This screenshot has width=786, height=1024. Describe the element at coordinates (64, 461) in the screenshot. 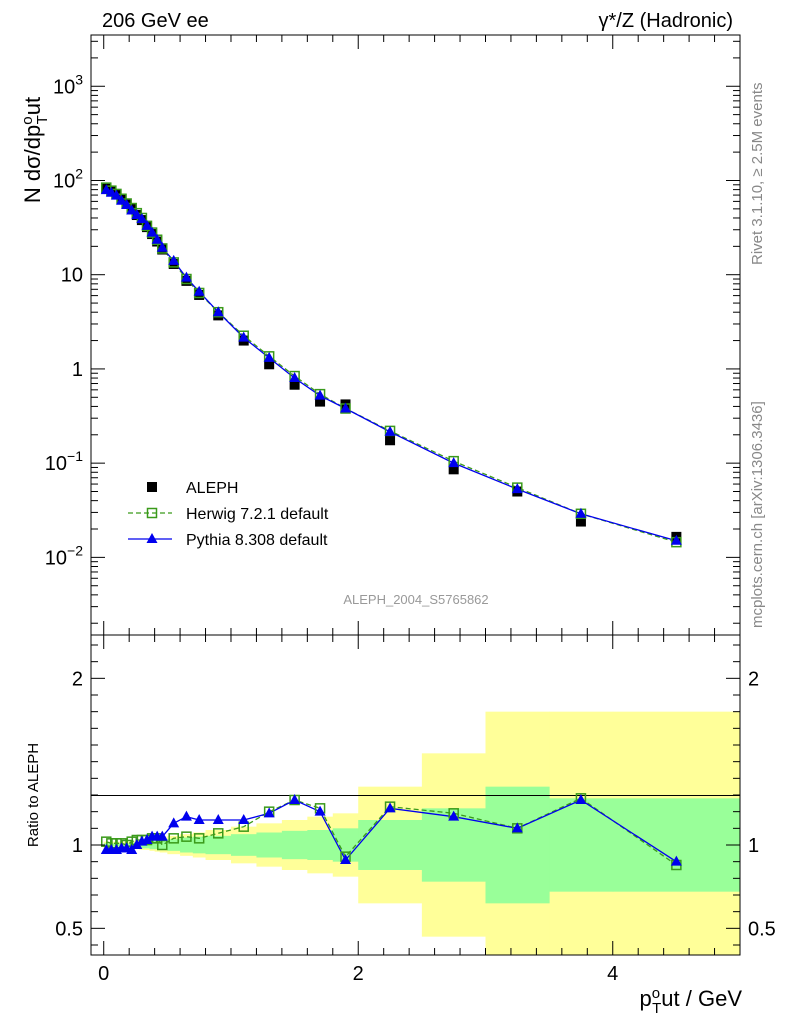

I see `main-y-tick-label: 10⁻¹` at that location.